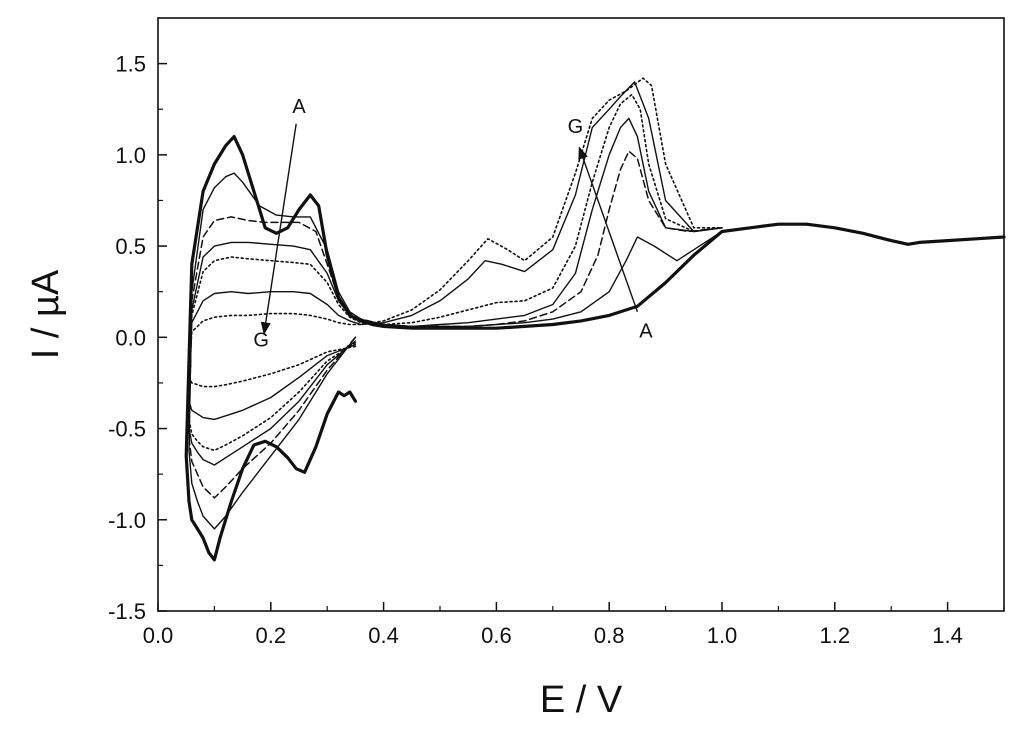 The height and width of the screenshot is (731, 1036). I want to click on y-tick-label: 1.5, so click(130, 64).